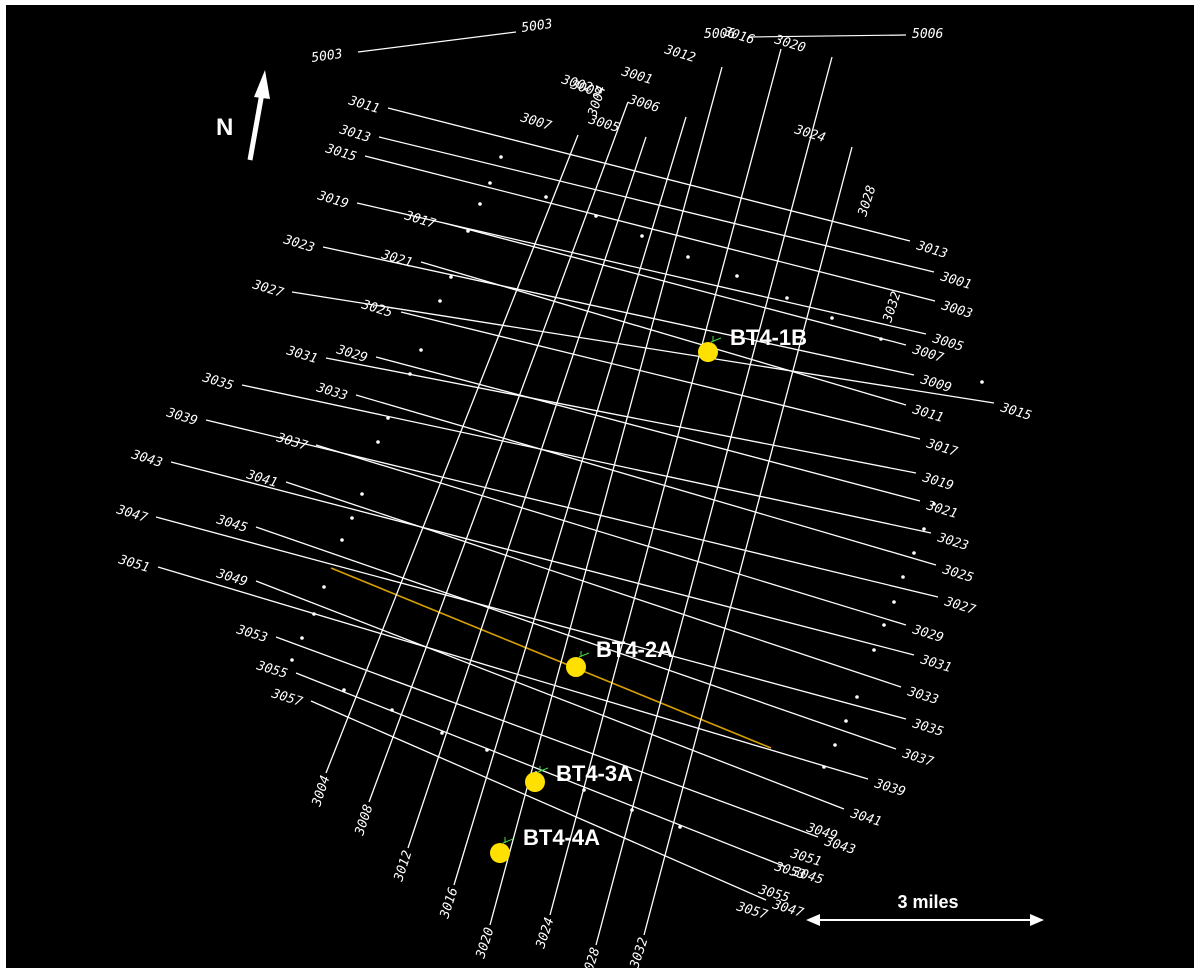  What do you see at coordinates (927, 414) in the screenshot?
I see `line-label-3011: 3011` at bounding box center [927, 414].